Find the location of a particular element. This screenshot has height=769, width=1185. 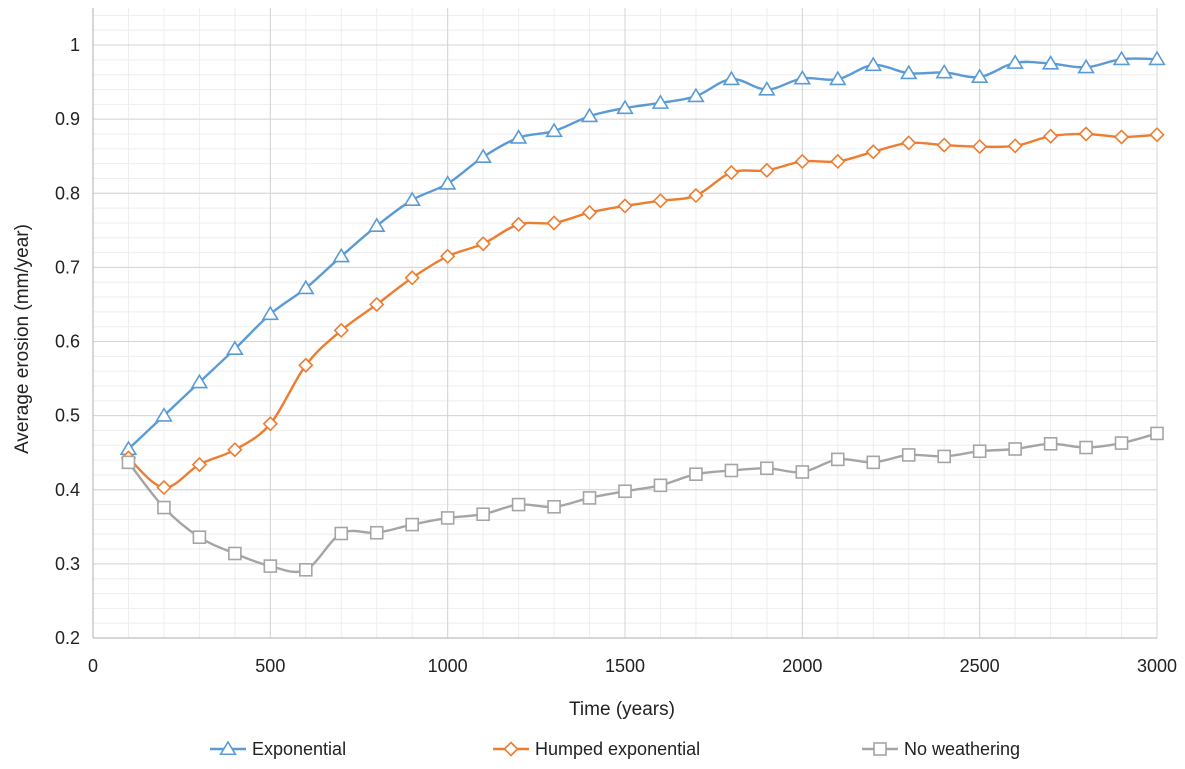

y-tick-label: 1 is located at coordinates (75, 45).